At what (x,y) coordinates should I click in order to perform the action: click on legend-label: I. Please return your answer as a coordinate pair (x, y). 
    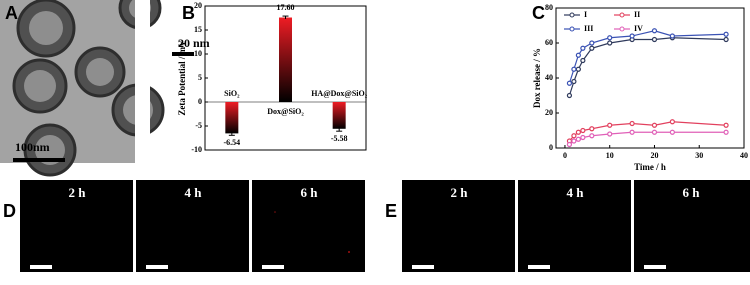
    Looking at the image, I should click on (585, 14).